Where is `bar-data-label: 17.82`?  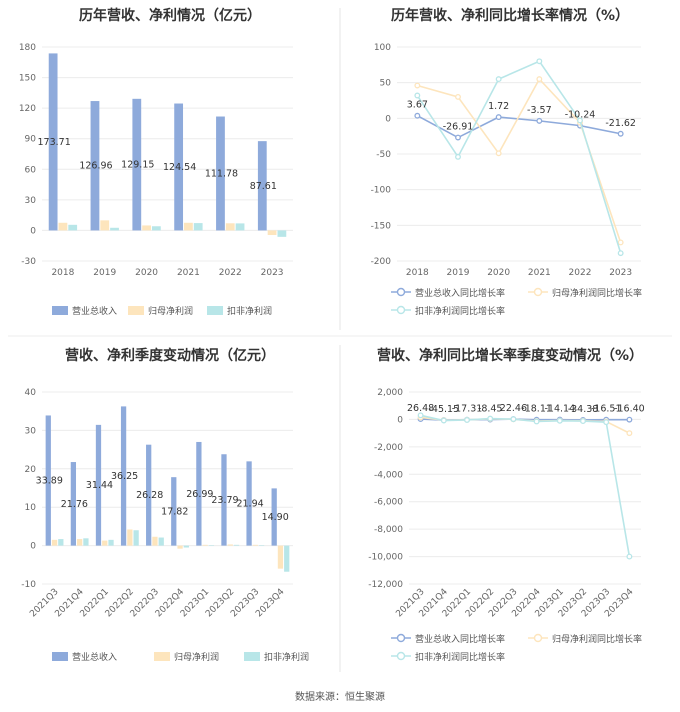 bar-data-label: 17.82 is located at coordinates (174, 511).